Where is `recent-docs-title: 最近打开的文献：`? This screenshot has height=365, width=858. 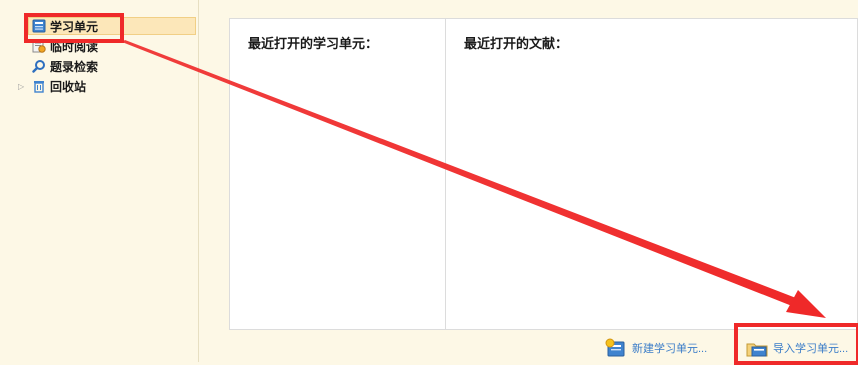 recent-docs-title: 最近打开的文献： is located at coordinates (516, 43).